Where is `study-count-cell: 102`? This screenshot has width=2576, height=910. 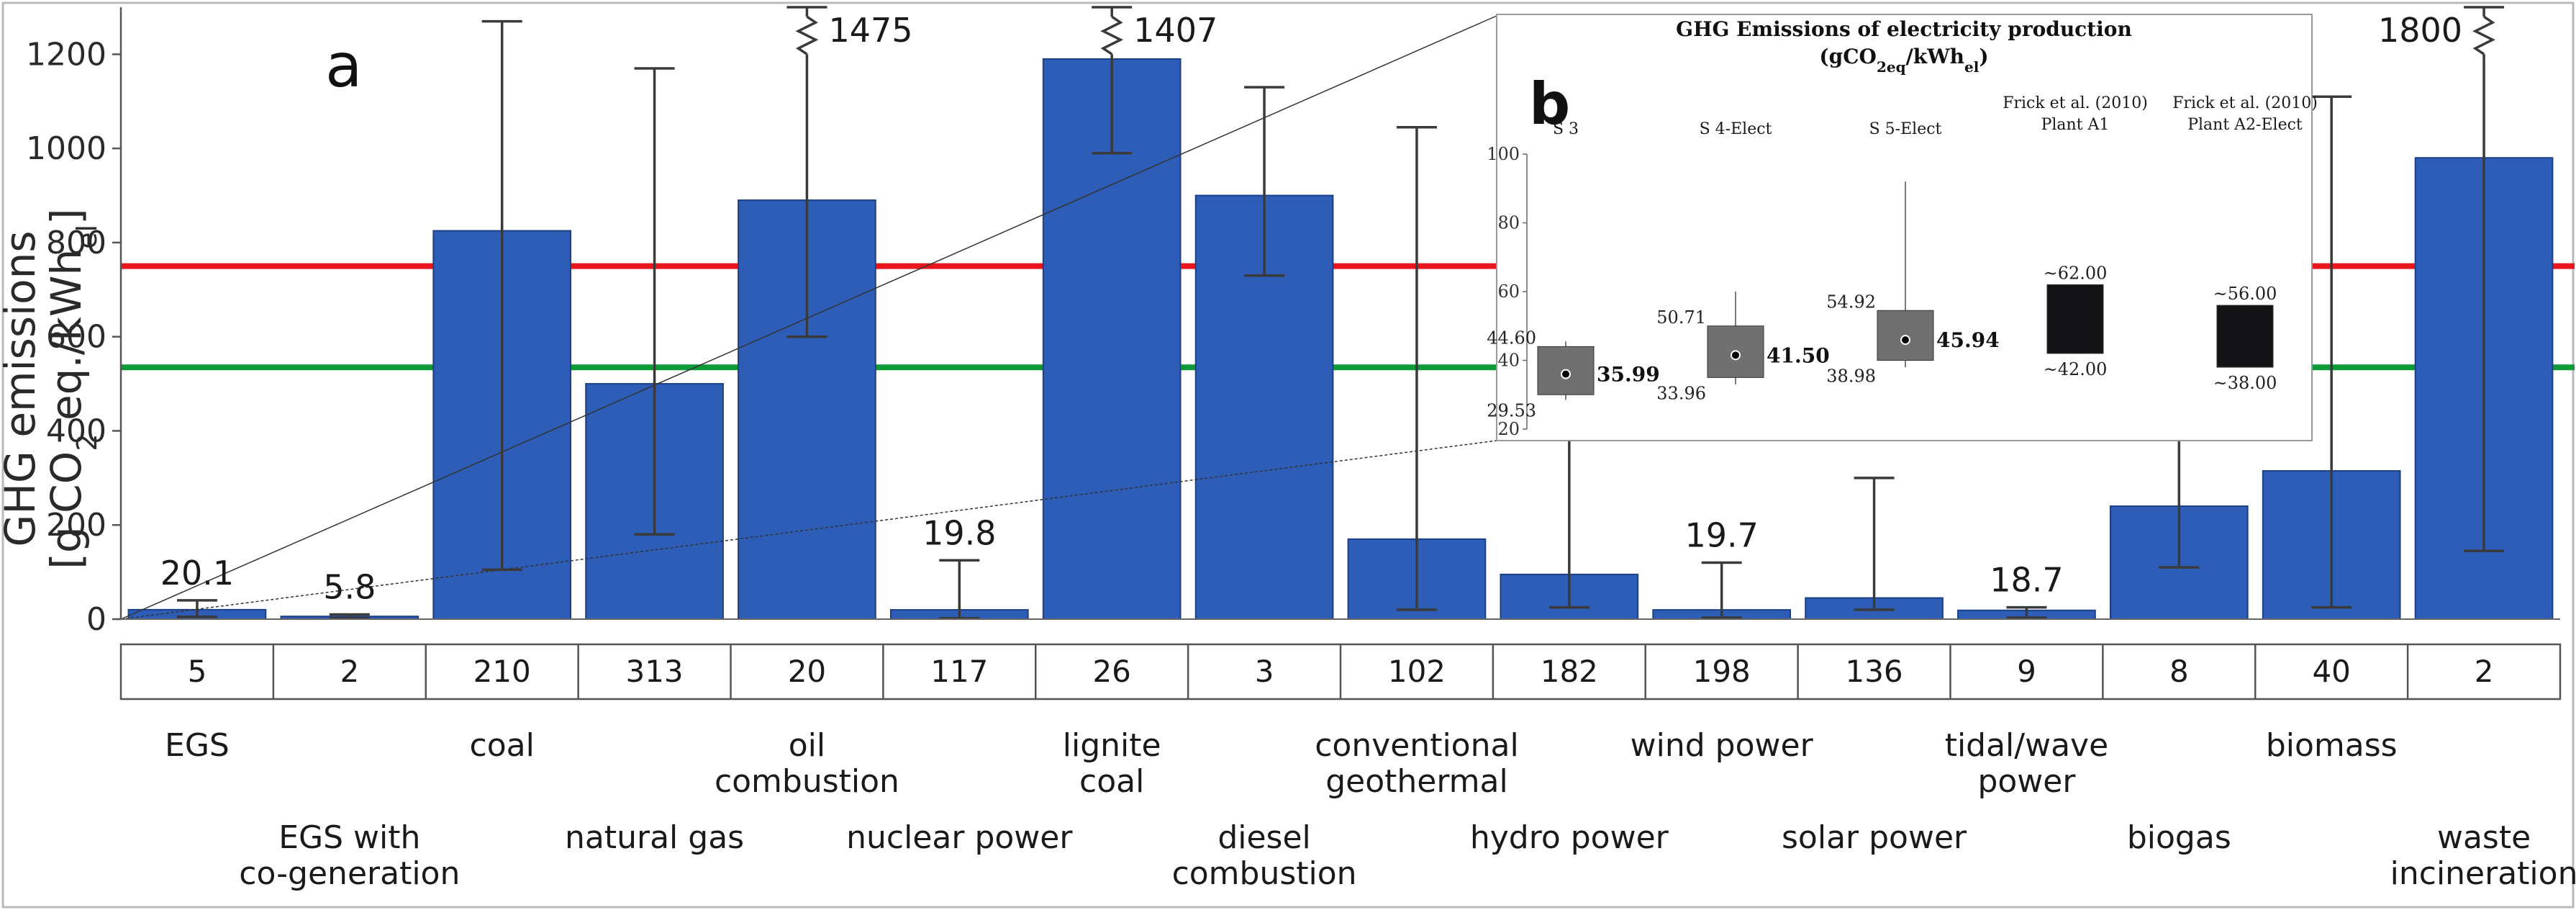
study-count-cell: 102 is located at coordinates (1417, 671).